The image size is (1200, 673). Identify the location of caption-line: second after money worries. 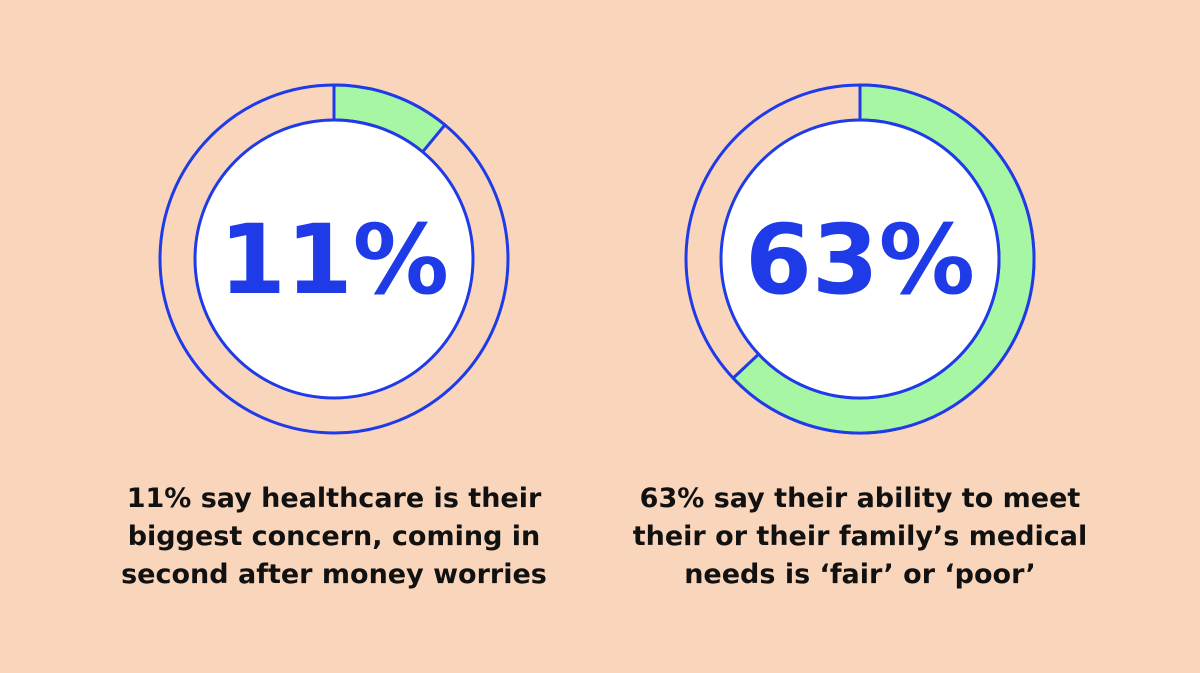
(334, 574).